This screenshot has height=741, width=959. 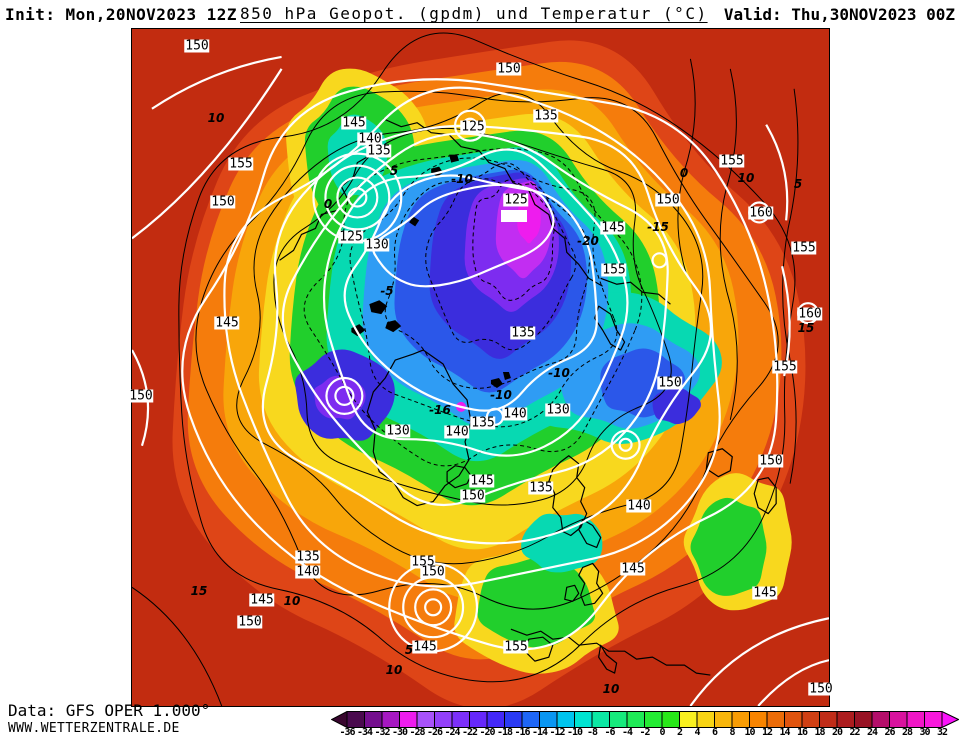 What do you see at coordinates (417, 732) in the screenshot?
I see `colorbar-tick: -28` at bounding box center [417, 732].